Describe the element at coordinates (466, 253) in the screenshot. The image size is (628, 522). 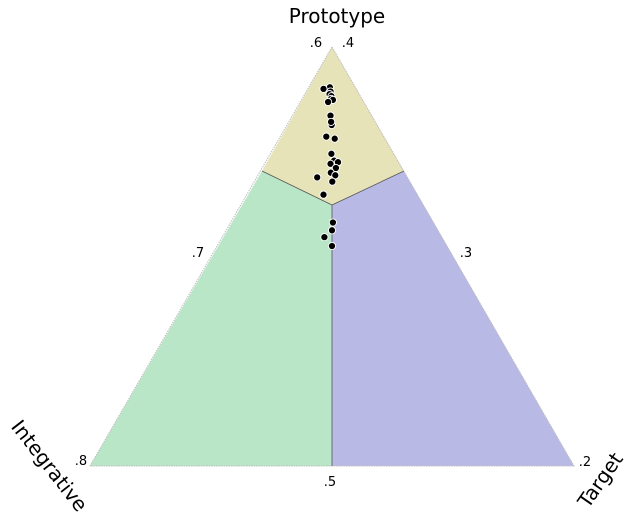
I see `tick-label: .3` at that location.